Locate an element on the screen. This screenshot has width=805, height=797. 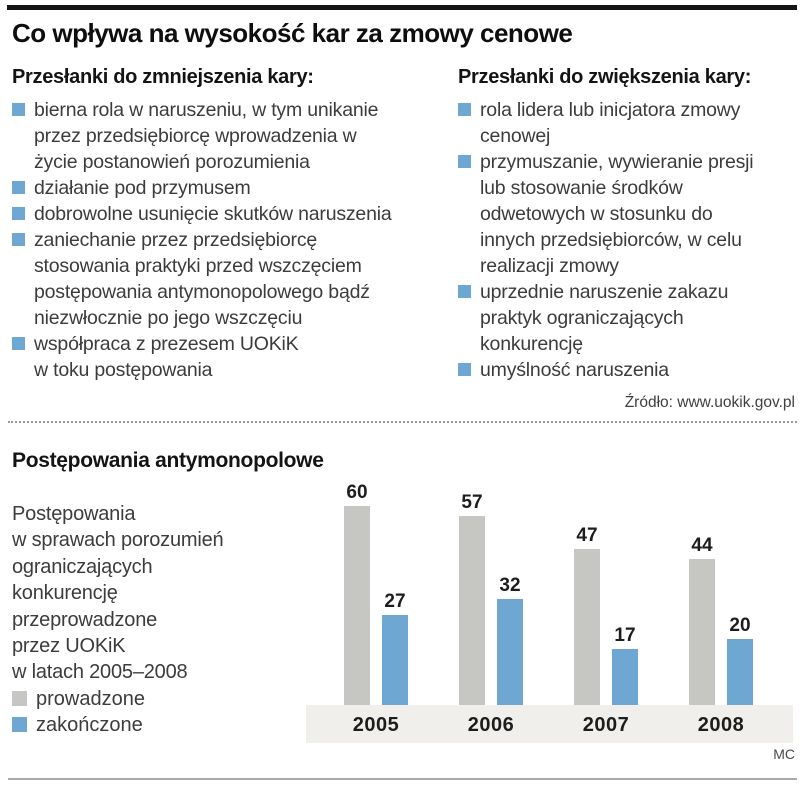
source-note: Źródło: www.uokik.gov.pl is located at coordinates (709, 402).